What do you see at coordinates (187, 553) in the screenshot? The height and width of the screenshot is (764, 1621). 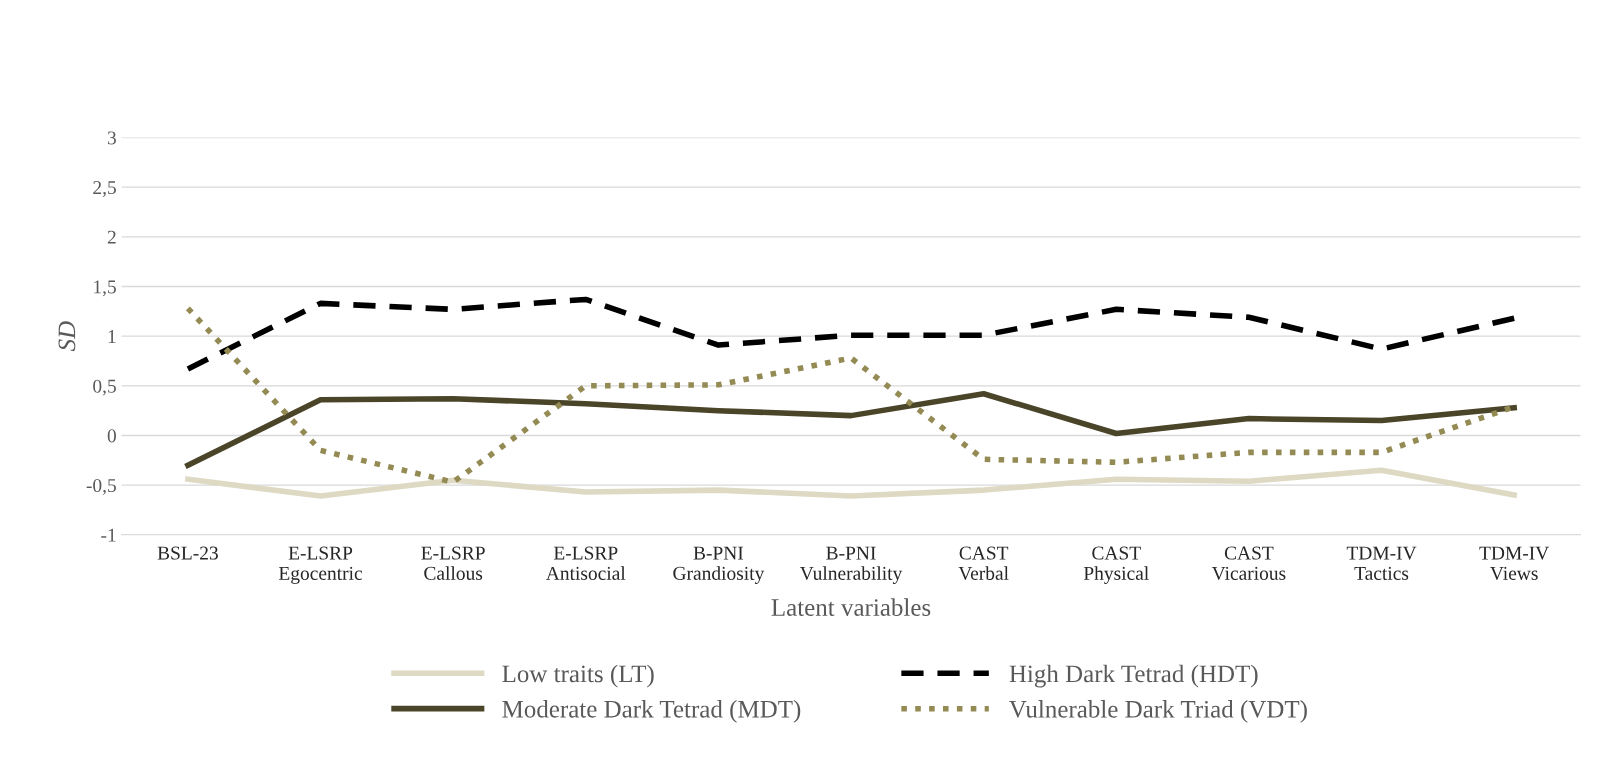 I see `x-tick-label: BSL-23` at bounding box center [187, 553].